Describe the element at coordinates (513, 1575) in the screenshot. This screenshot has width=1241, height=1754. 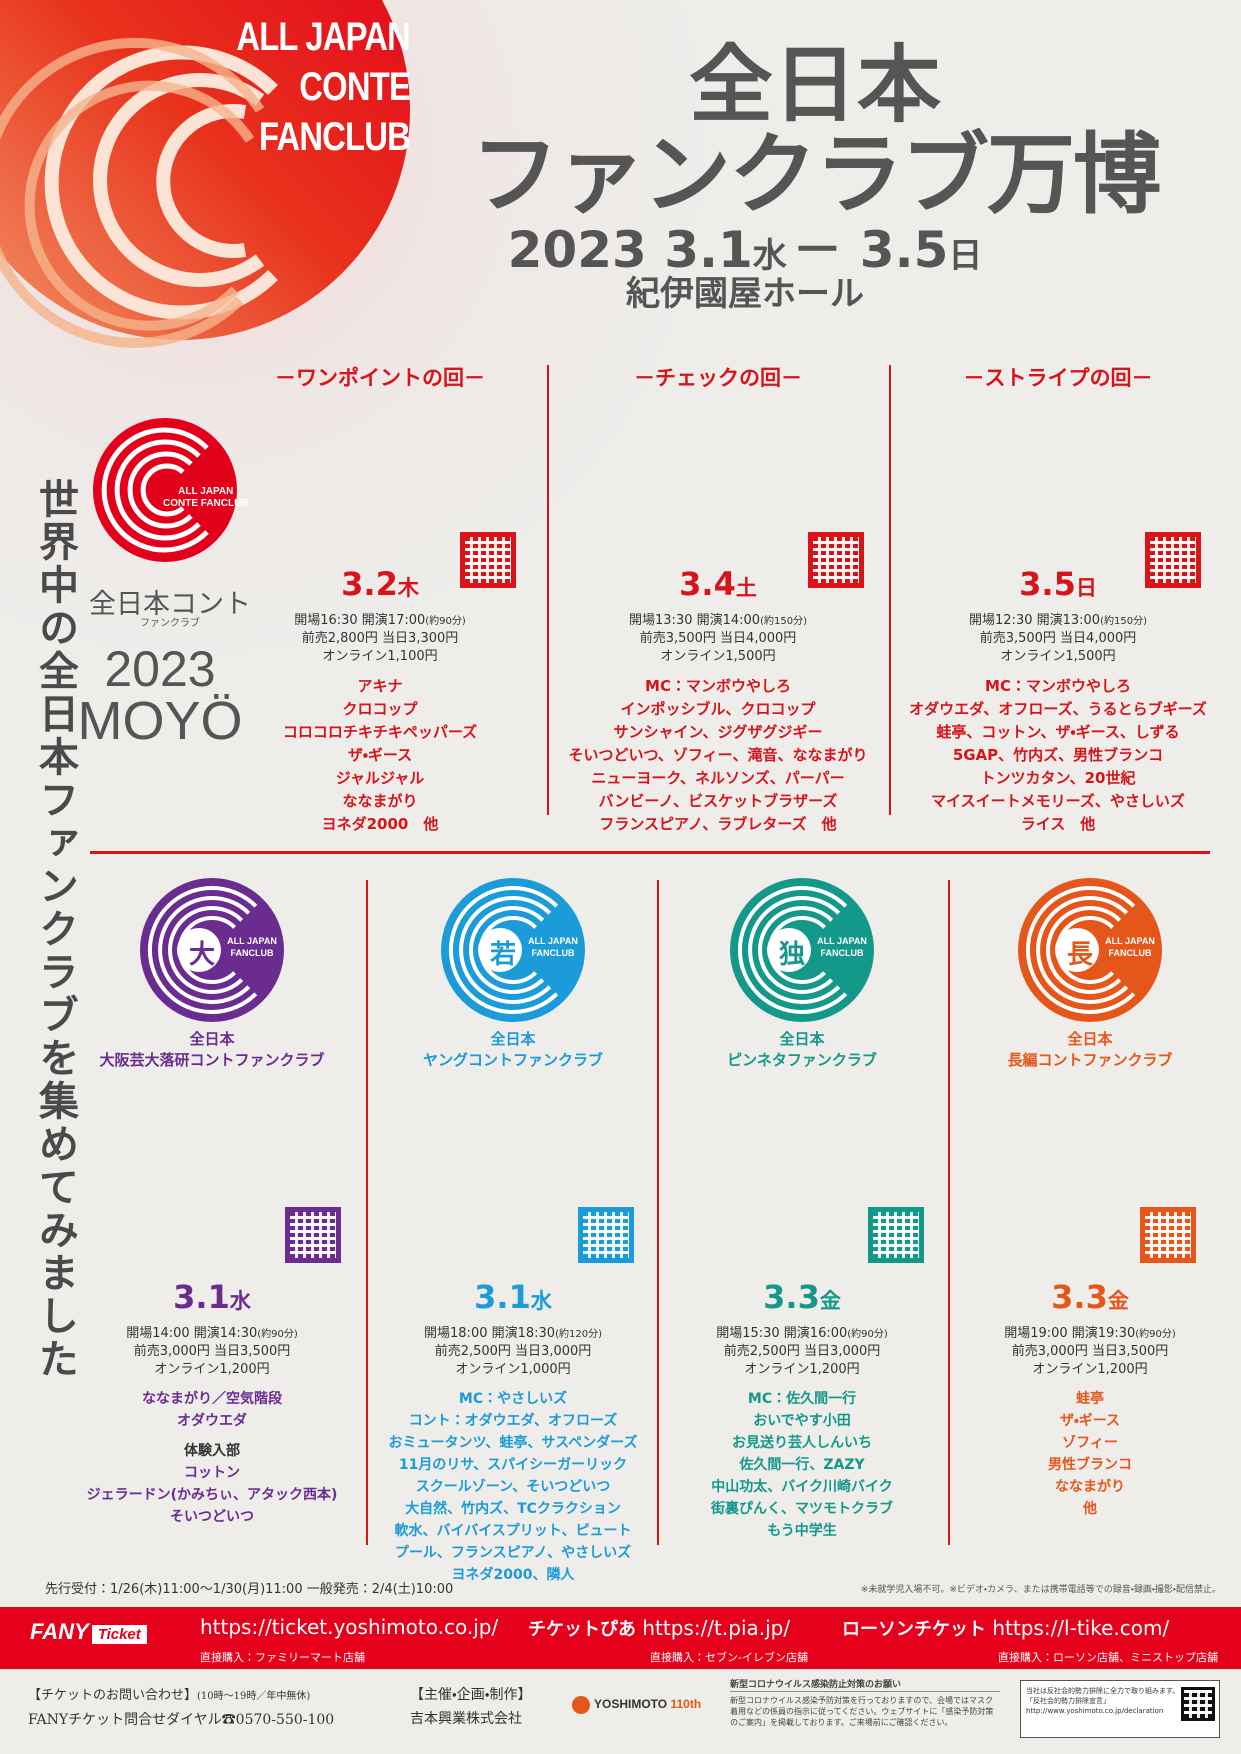
I see `performer: ヨネダ2000、隣人` at that location.